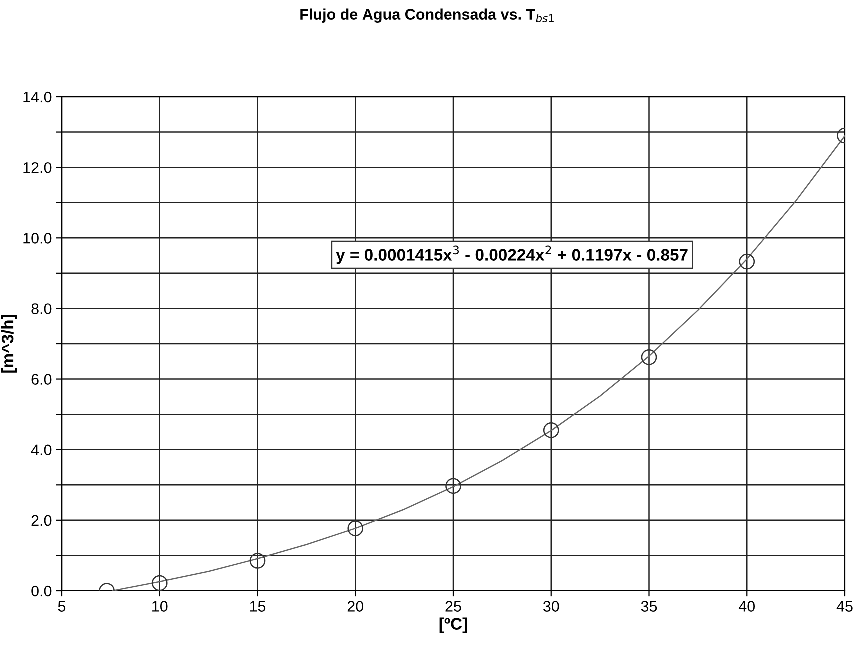  I want to click on x-tick-label: 35, so click(649, 606).